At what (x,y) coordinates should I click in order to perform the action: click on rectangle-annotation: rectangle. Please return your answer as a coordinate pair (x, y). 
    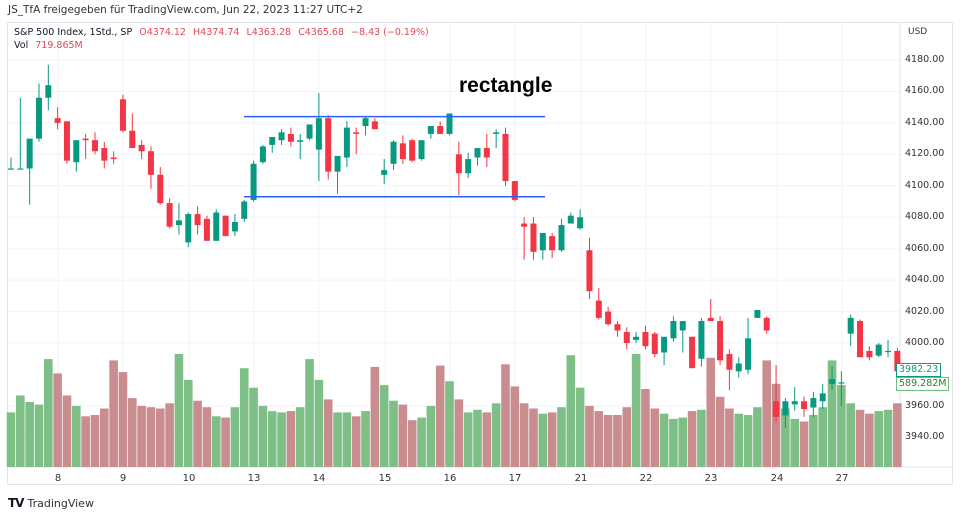
    Looking at the image, I should click on (506, 85).